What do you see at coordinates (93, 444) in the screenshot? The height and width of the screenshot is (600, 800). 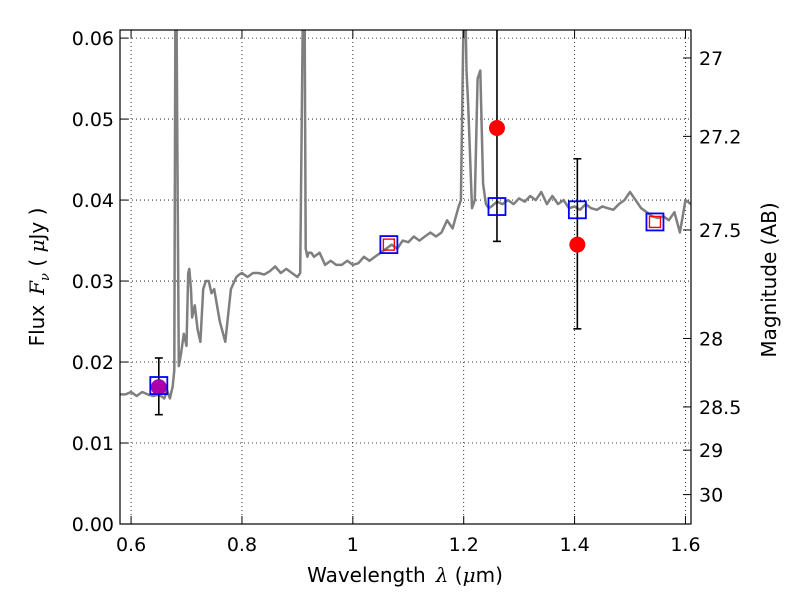 I see `y-tick-label: 0.01` at bounding box center [93, 444].